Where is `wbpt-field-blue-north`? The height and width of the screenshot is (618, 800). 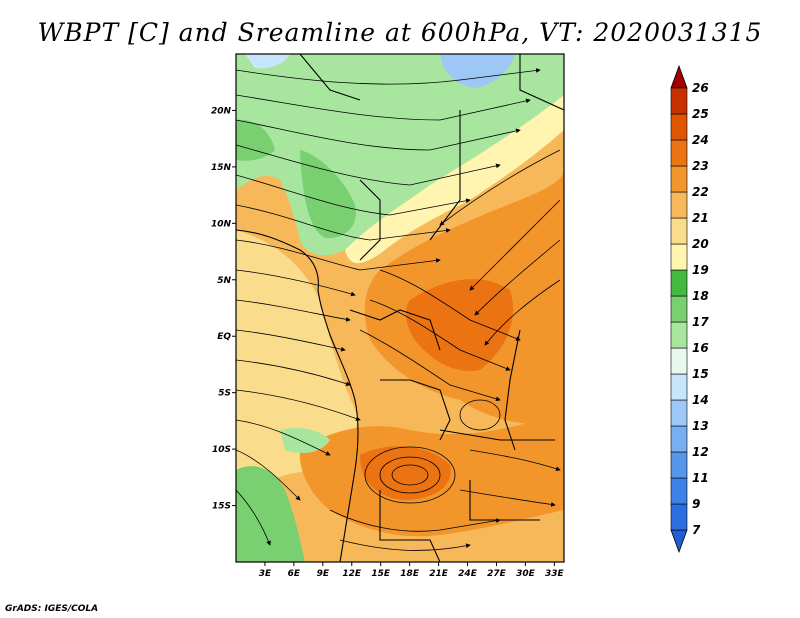 wbpt-field-blue-north is located at coordinates (477, 71).